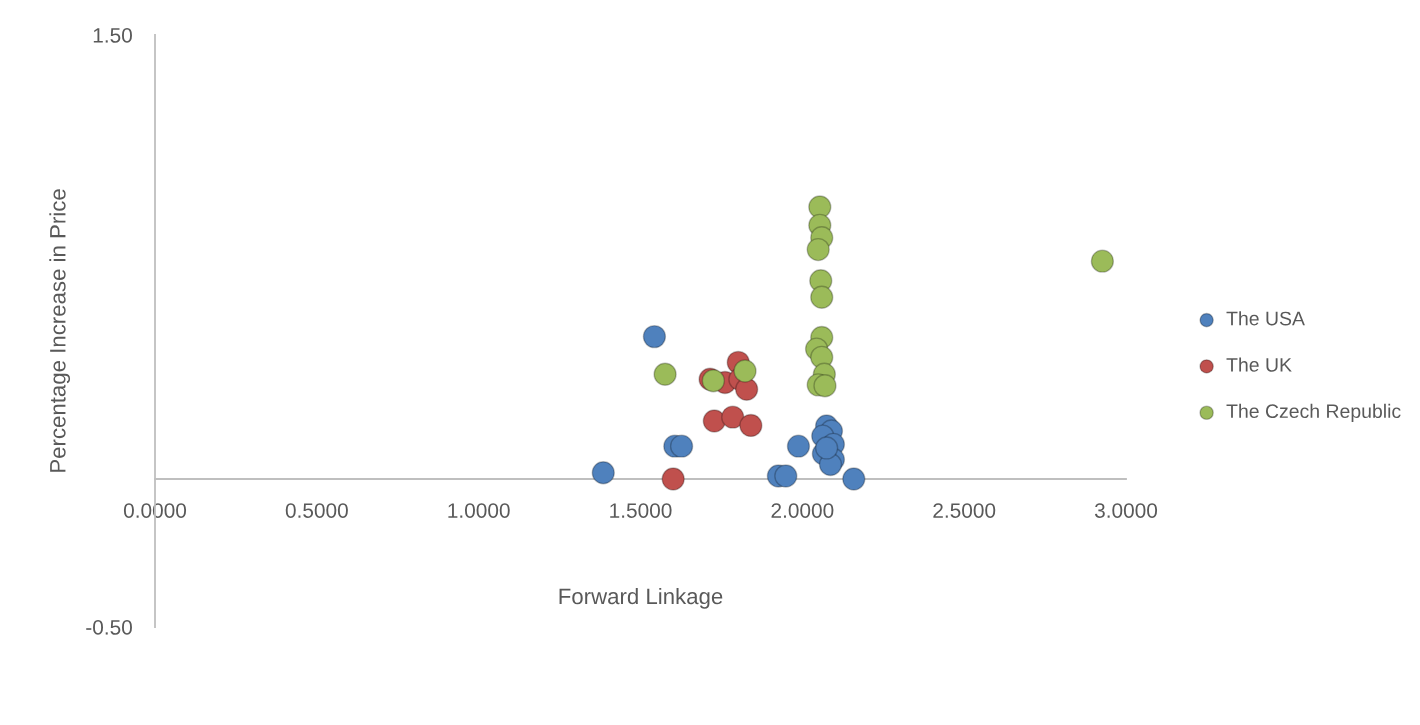 This screenshot has width=1420, height=725. I want to click on x-tick-label: 2.5000, so click(964, 510).